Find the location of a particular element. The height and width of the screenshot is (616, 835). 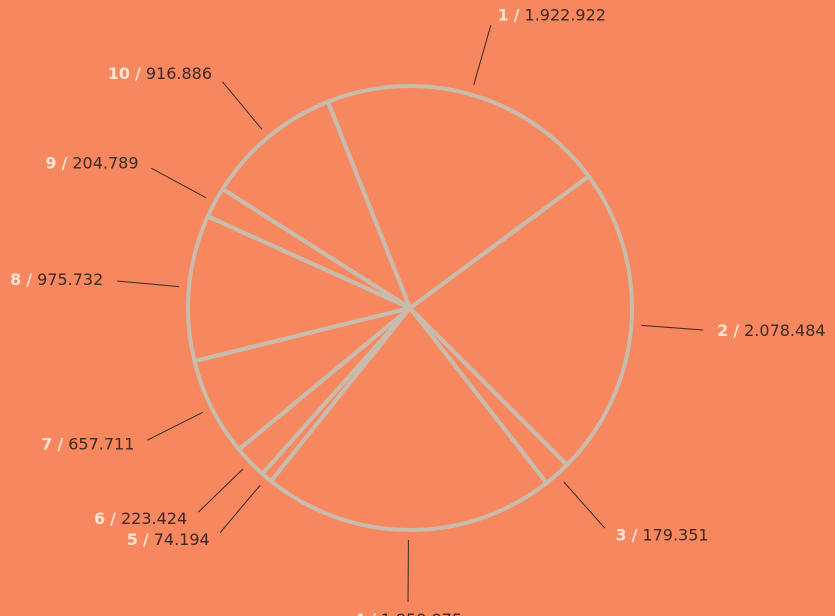

slice-label: 6 / 223.424 is located at coordinates (140, 518).